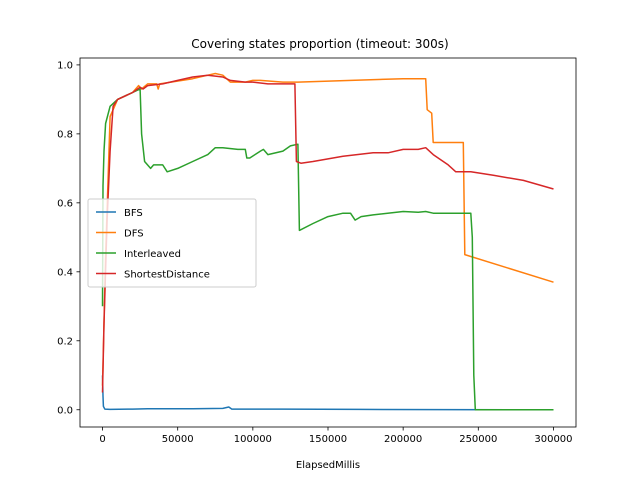 The height and width of the screenshot is (480, 640). I want to click on y-tick-label: 0.6, so click(65, 203).